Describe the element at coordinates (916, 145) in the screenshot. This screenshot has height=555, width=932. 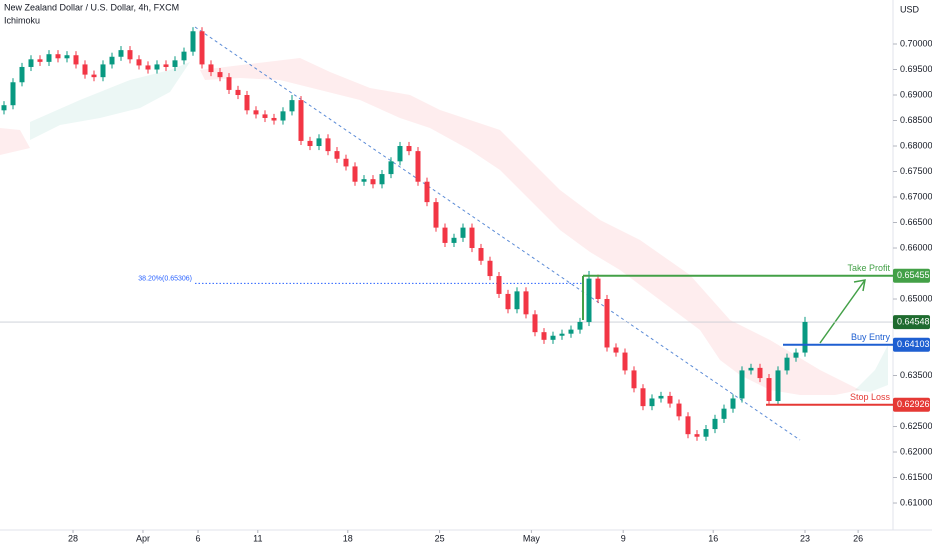
I see `y-tick-label: 0.68000` at that location.